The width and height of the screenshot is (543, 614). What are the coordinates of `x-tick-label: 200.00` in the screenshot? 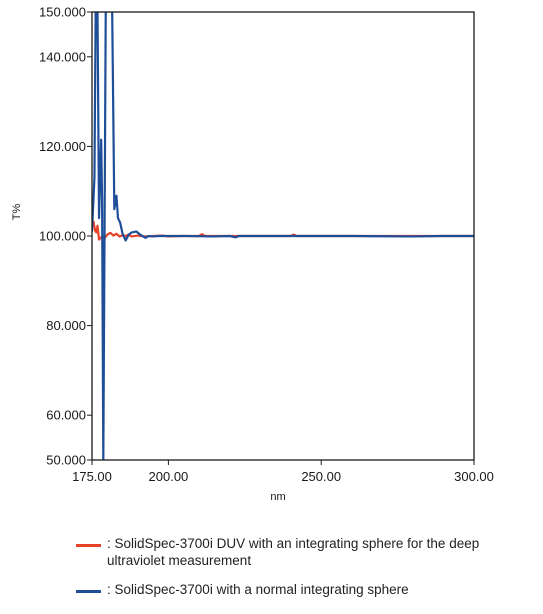 It's located at (169, 476).